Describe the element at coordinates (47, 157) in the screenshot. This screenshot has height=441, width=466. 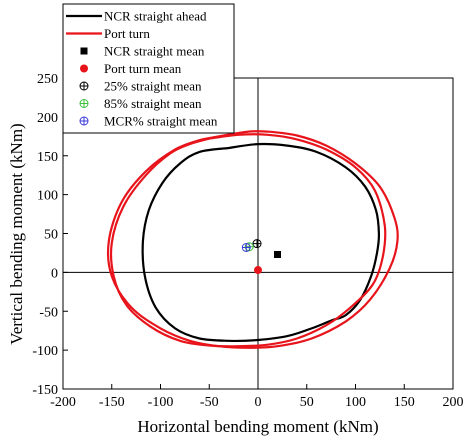
I see `y-tick-label: 150` at that location.